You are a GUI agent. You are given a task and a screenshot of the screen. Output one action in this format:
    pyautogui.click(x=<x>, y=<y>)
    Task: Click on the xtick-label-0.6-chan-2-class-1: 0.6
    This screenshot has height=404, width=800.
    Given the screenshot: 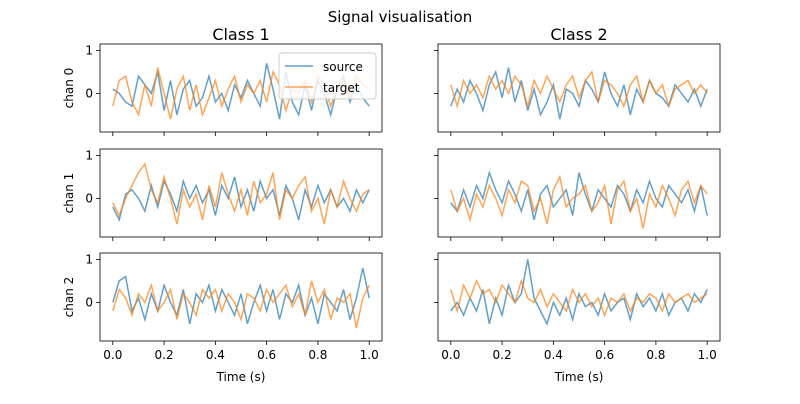 What is the action you would take?
    pyautogui.click(x=266, y=355)
    